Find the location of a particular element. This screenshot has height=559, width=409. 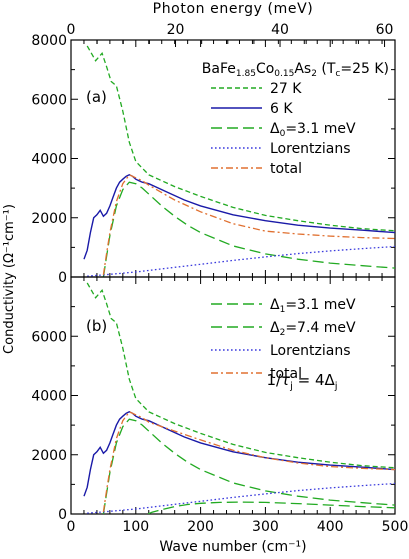

top-tick-label: 0 is located at coordinates (71, 30).